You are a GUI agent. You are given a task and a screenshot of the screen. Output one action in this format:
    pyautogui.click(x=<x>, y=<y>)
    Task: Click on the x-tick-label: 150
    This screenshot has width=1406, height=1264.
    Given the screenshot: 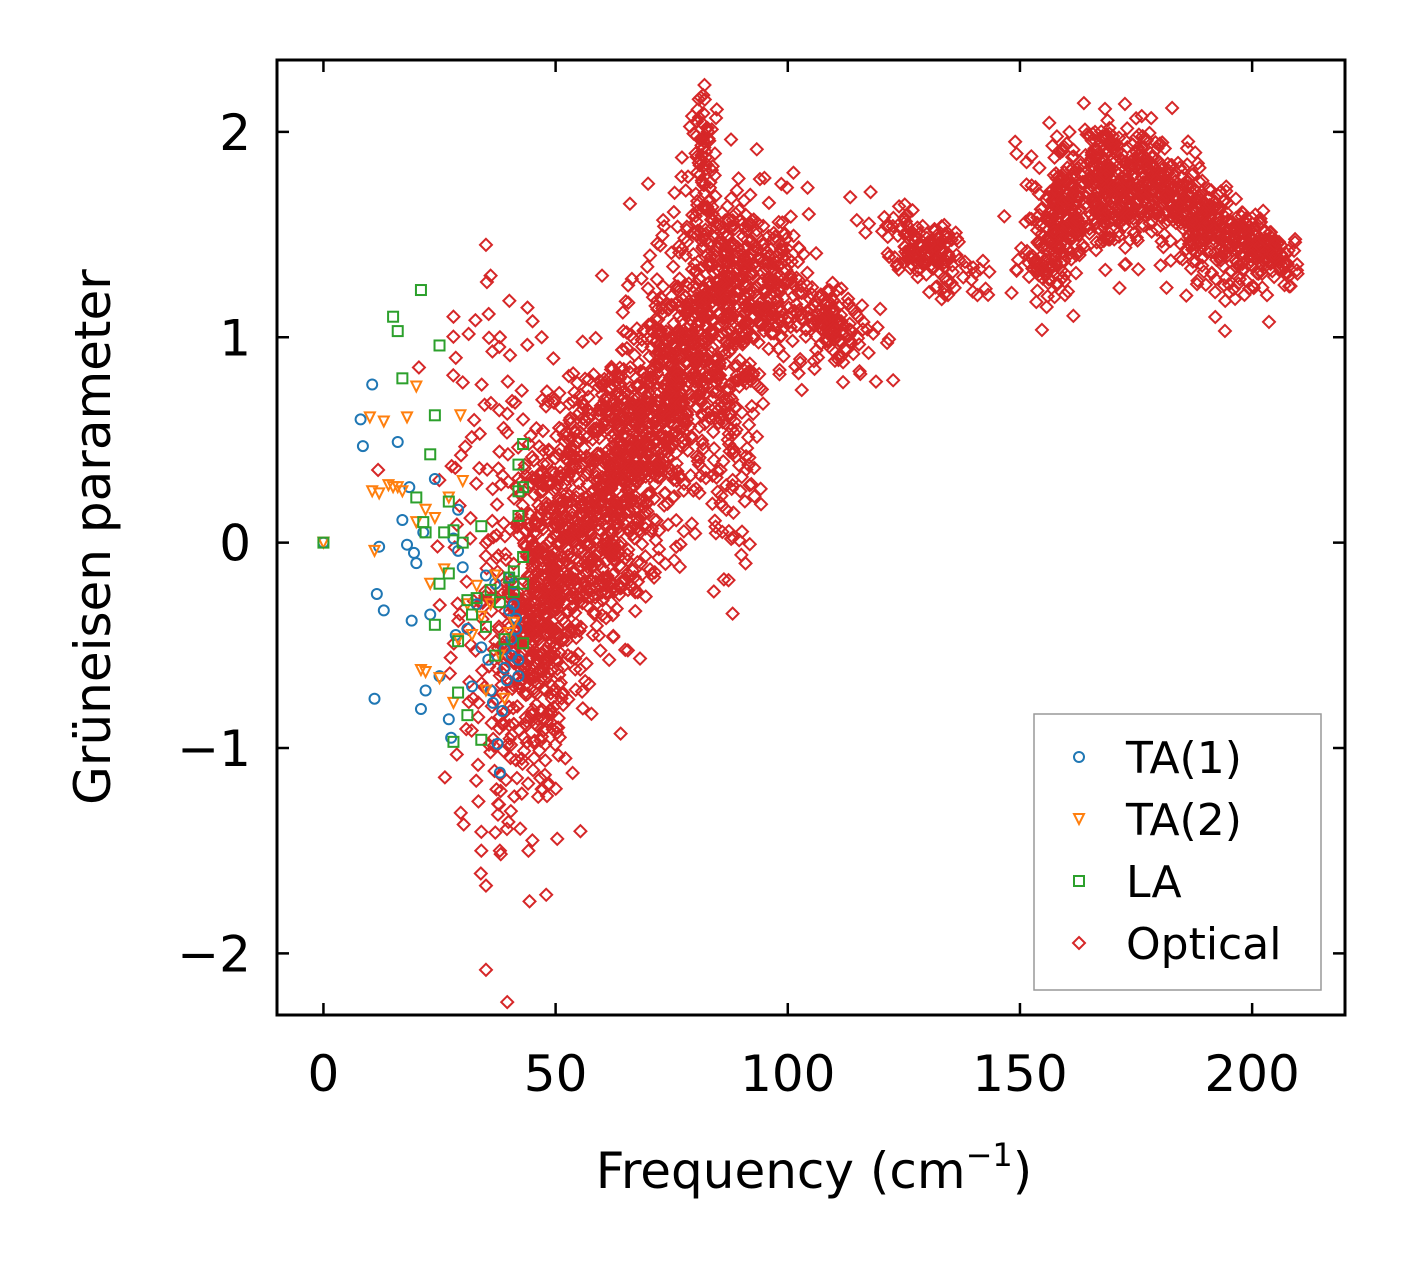 What is the action you would take?
    pyautogui.click(x=1019, y=1074)
    